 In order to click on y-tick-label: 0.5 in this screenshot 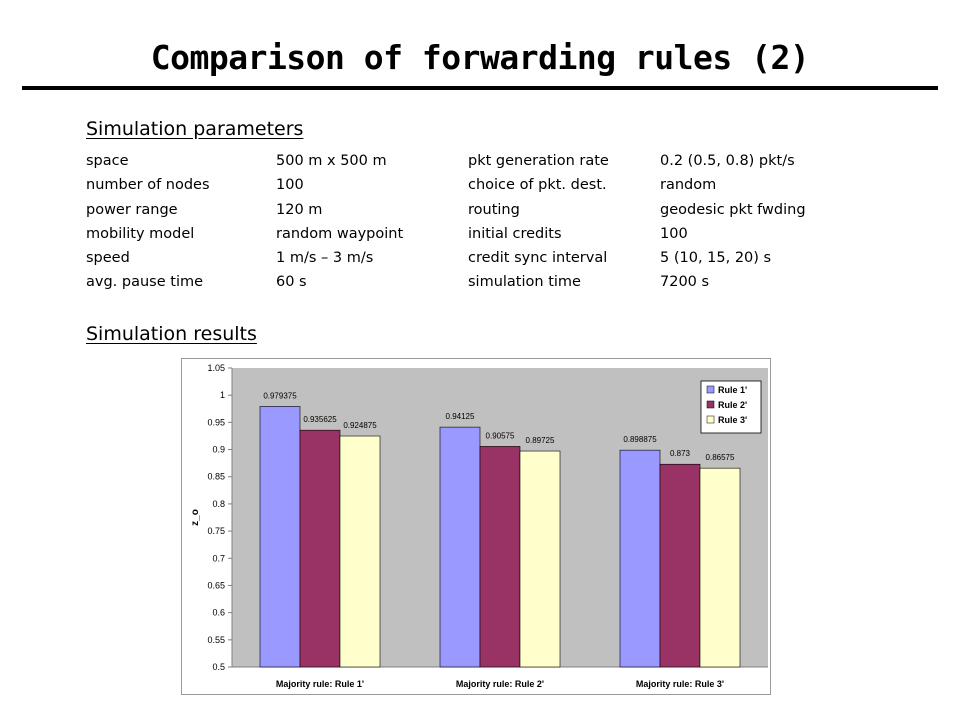, I will do `click(218, 667)`.